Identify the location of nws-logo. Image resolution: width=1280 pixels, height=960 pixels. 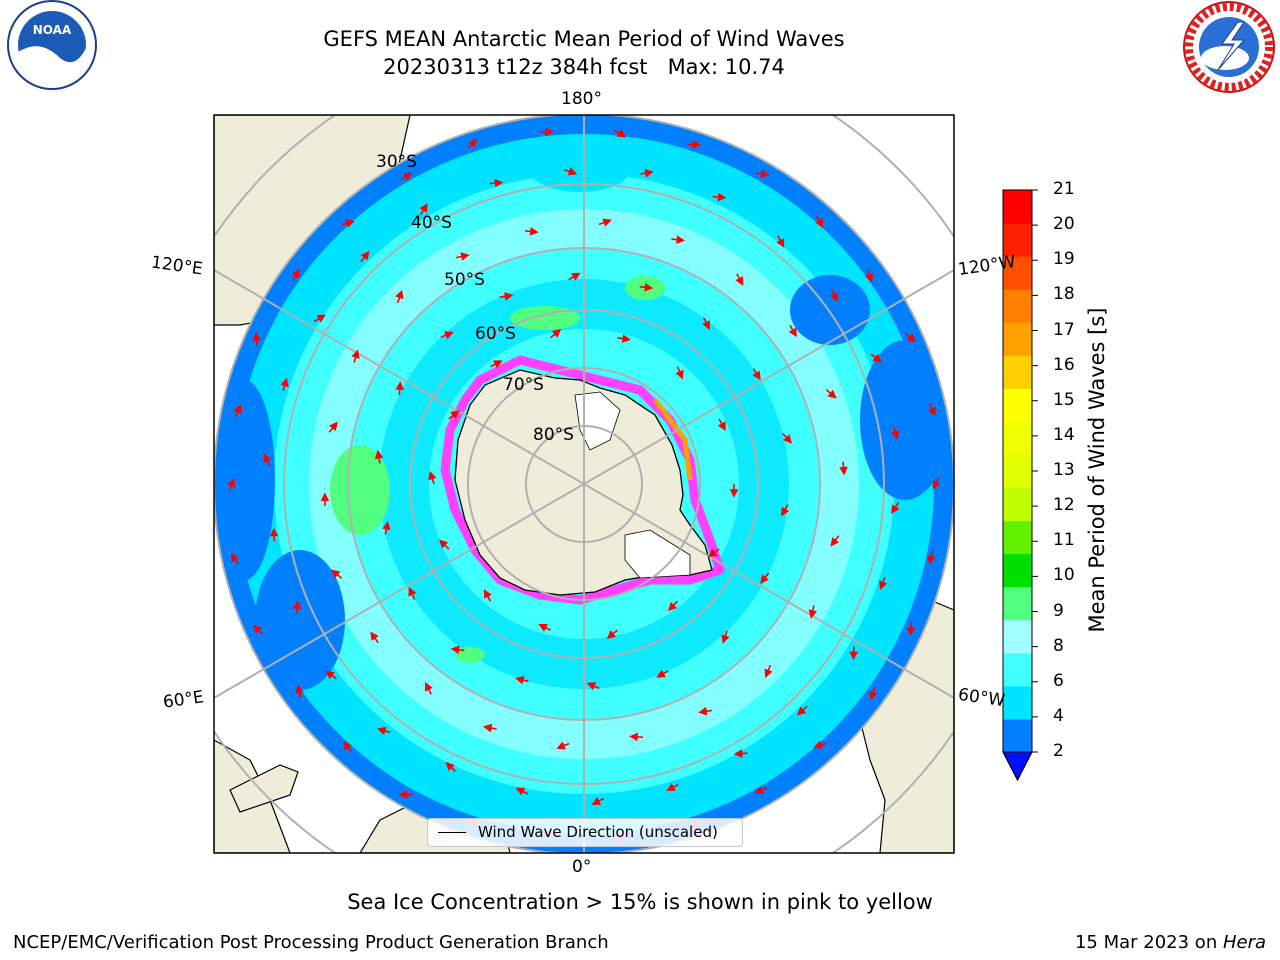
(1229, 47).